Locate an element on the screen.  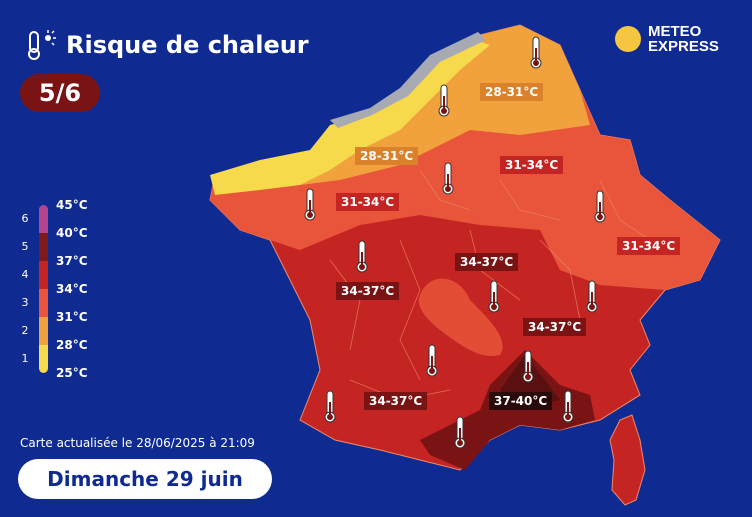
zone-label-centre-ouest: 31-34°C is located at coordinates (368, 202).